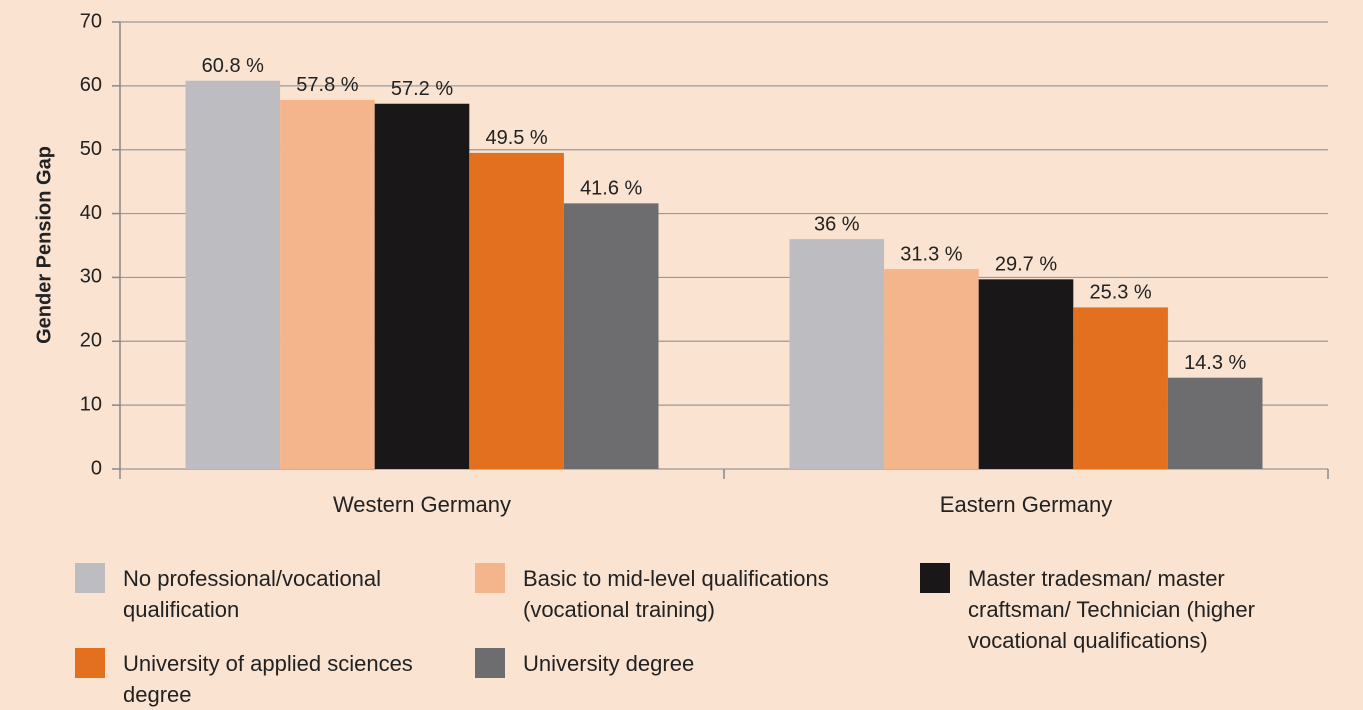 The height and width of the screenshot is (710, 1363). Describe the element at coordinates (516, 138) in the screenshot. I see `data-label: 49.5 %` at that location.